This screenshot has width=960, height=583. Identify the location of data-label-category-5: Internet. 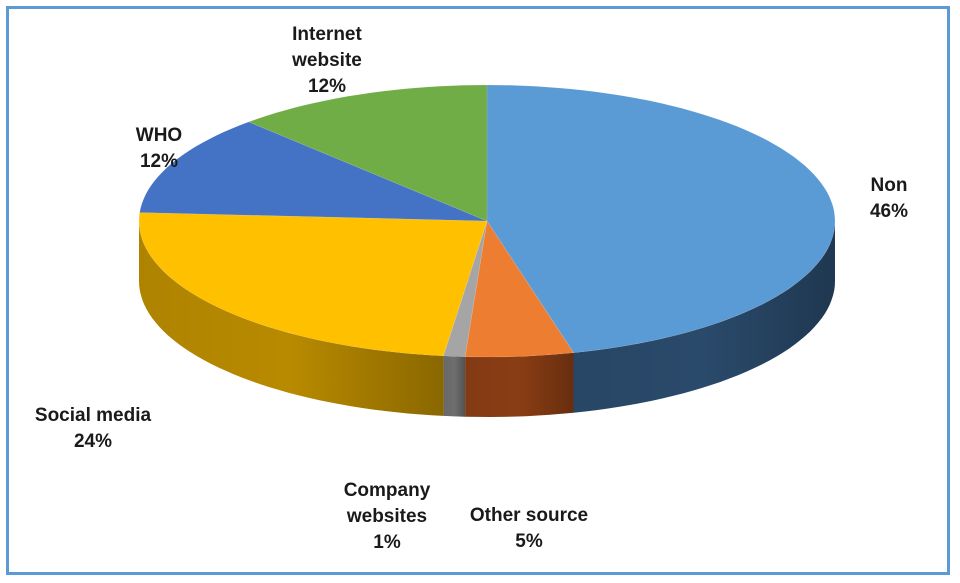
(327, 34).